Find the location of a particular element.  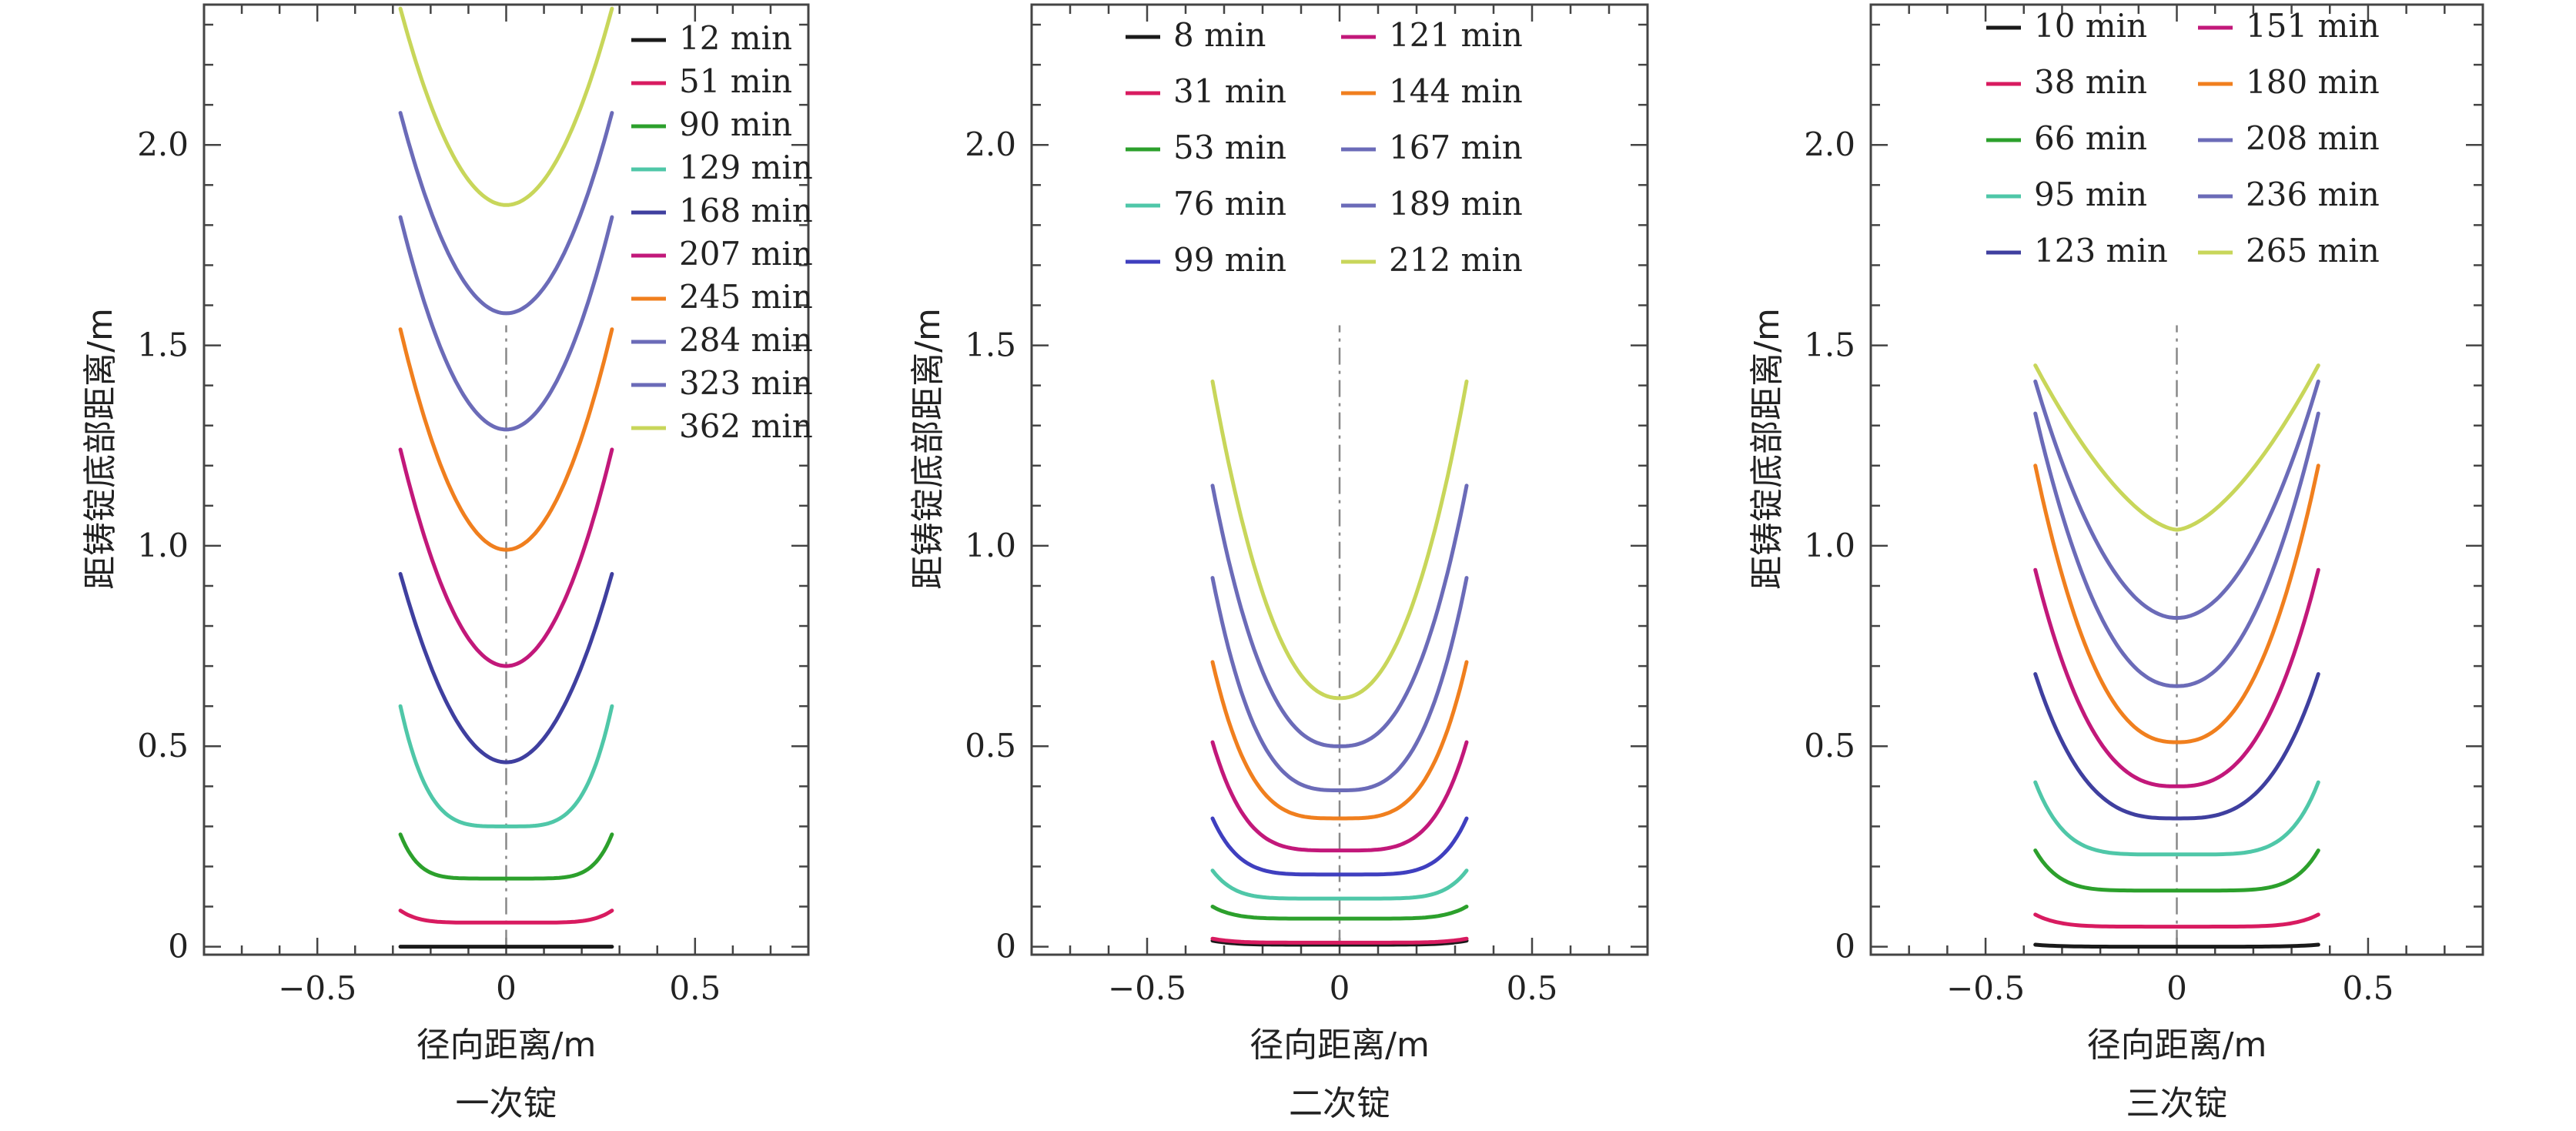

series-line-38-min is located at coordinates (2176, 920).